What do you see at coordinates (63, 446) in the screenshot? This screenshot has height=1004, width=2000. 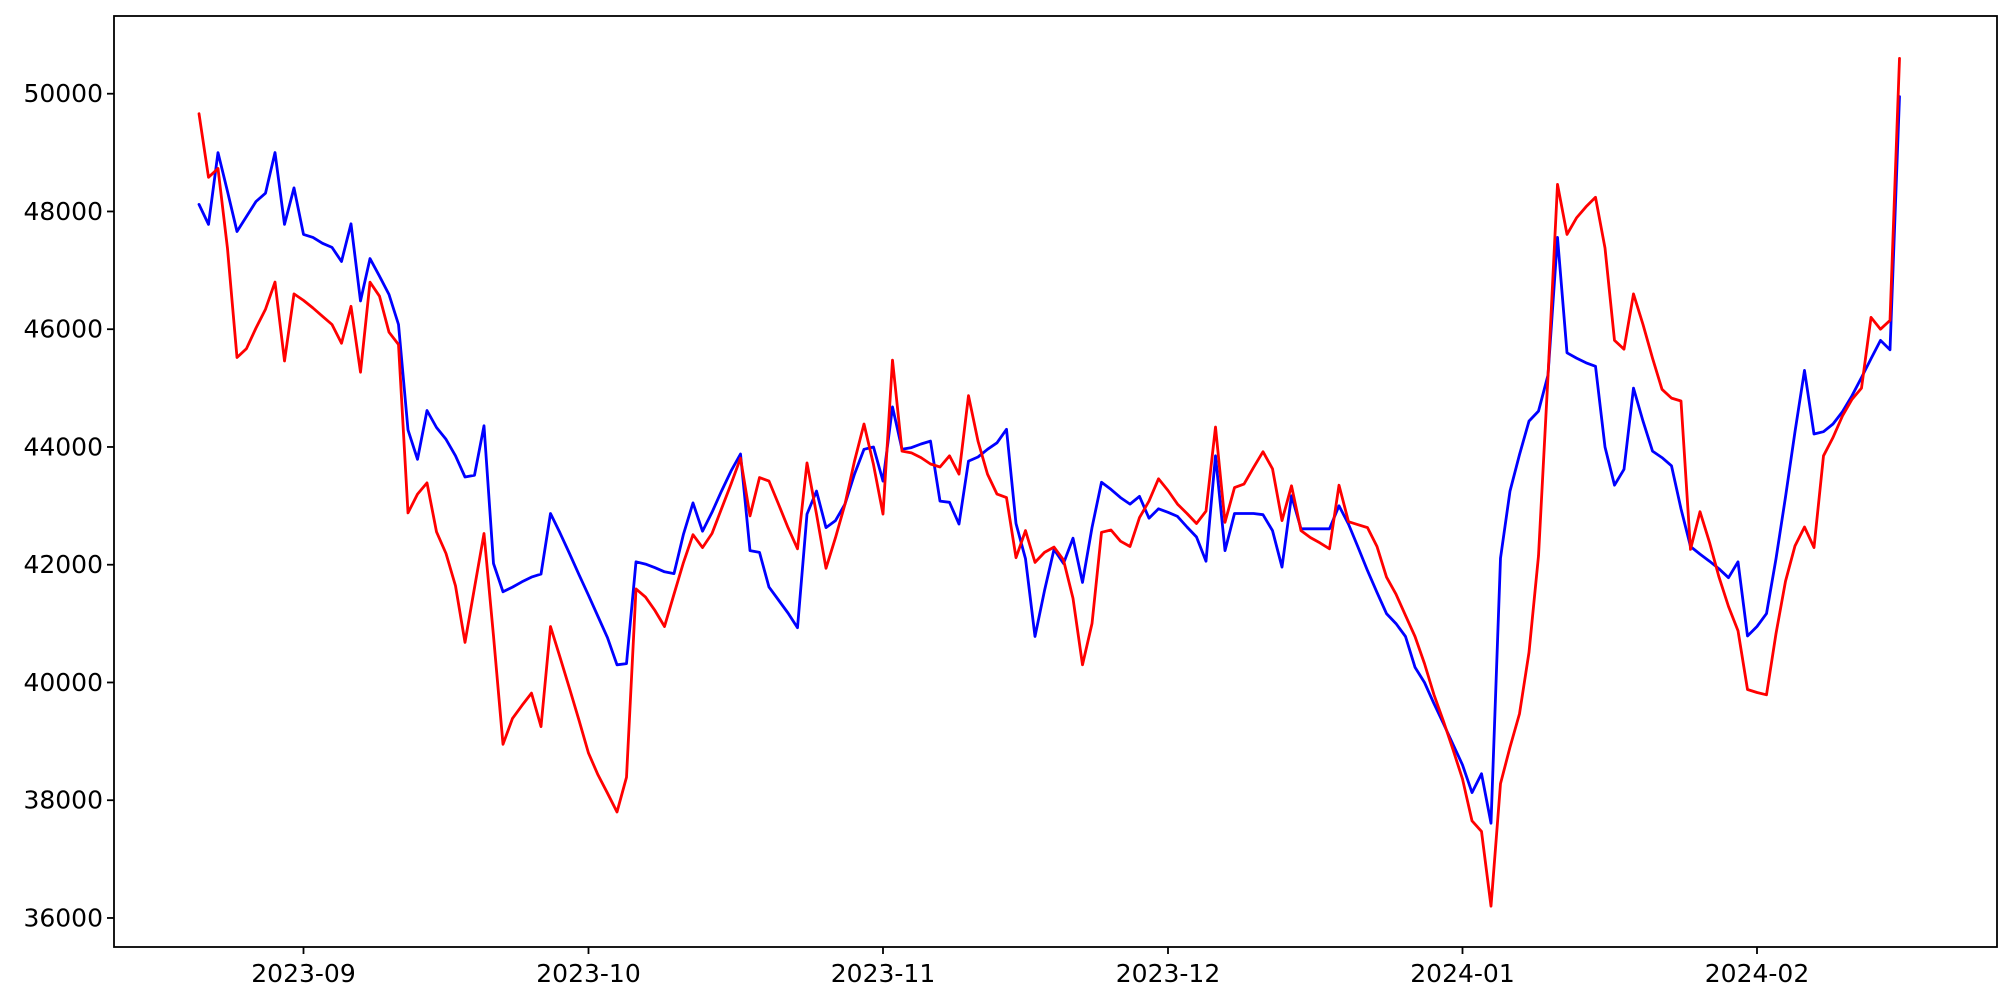 I see `y-tick-label: 44000` at bounding box center [63, 446].